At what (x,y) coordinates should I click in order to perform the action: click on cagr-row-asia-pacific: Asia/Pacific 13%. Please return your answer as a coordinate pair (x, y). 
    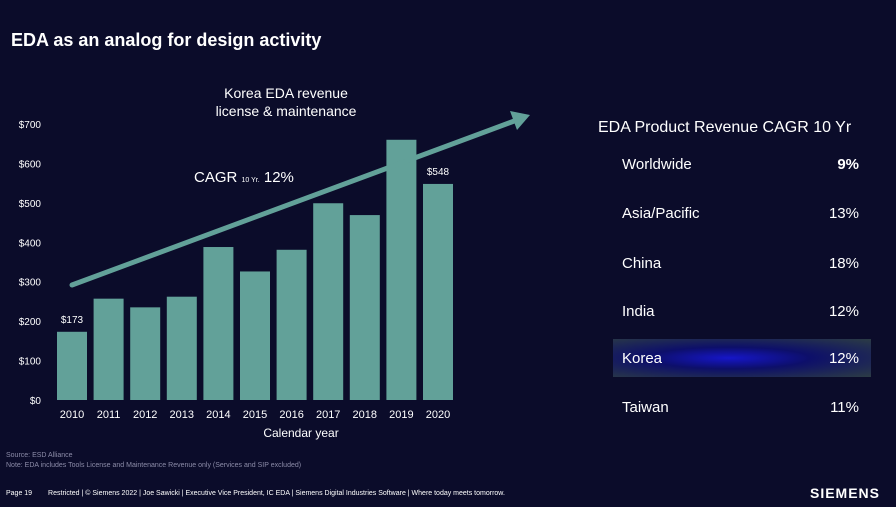
    Looking at the image, I should click on (742, 213).